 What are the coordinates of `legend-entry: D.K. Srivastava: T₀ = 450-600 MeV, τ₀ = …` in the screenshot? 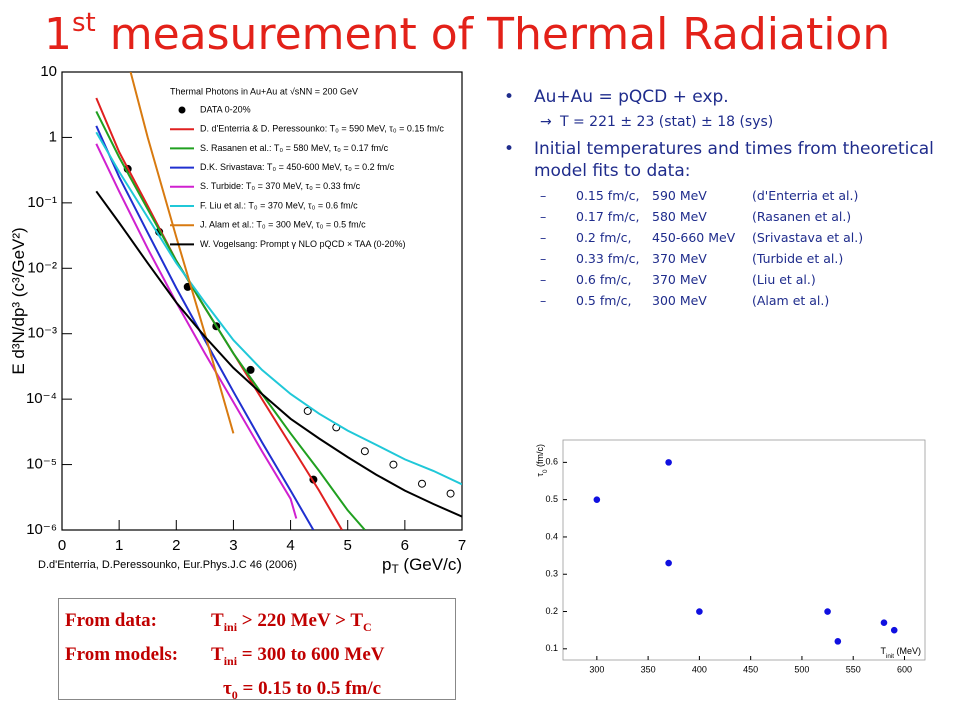 It's located at (297, 167).